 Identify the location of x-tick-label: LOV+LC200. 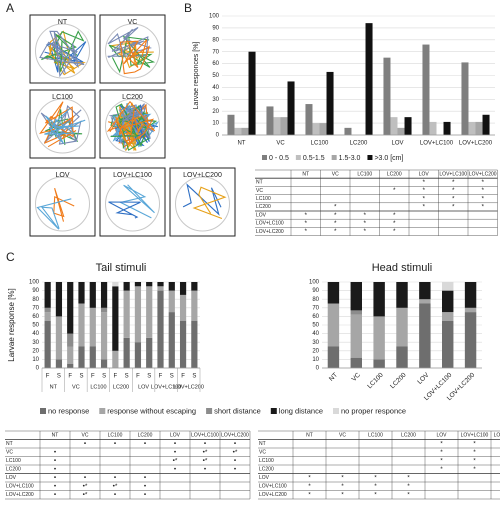
(476, 144).